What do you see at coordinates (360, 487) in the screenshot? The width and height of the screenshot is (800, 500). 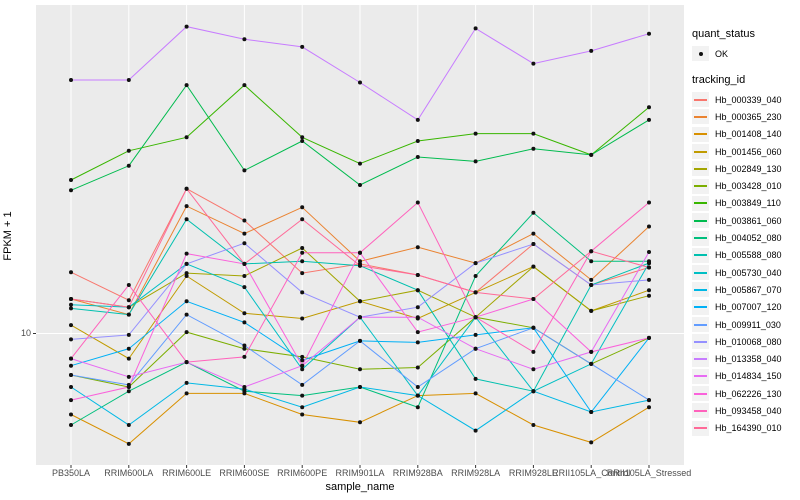 I see `x-axis-title: sample_name` at bounding box center [360, 487].